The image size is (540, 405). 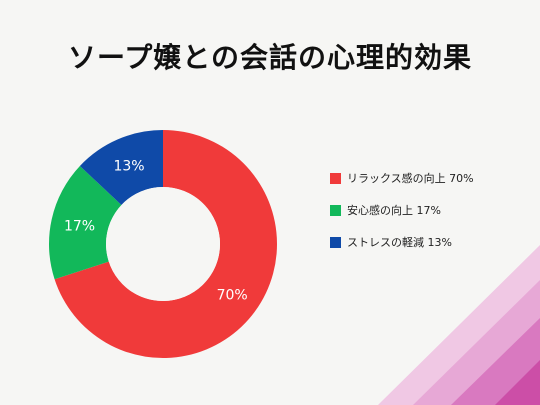 What do you see at coordinates (79, 226) in the screenshot?
I see `donut-label-1: 17%` at bounding box center [79, 226].